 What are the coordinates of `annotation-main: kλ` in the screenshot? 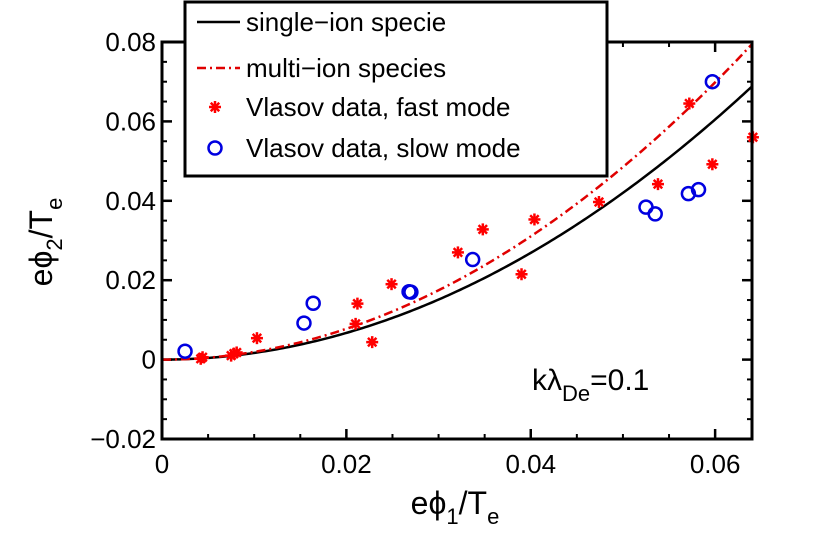 It's located at (547, 380).